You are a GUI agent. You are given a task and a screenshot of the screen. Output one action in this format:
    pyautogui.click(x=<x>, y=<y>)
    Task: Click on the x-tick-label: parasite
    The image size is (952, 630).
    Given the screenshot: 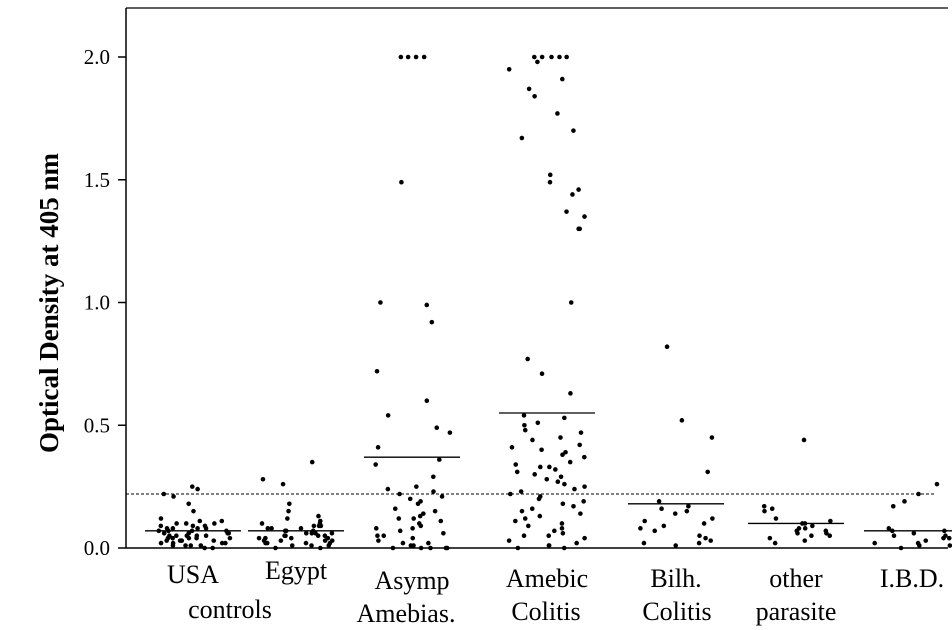 What is the action you would take?
    pyautogui.click(x=796, y=611)
    